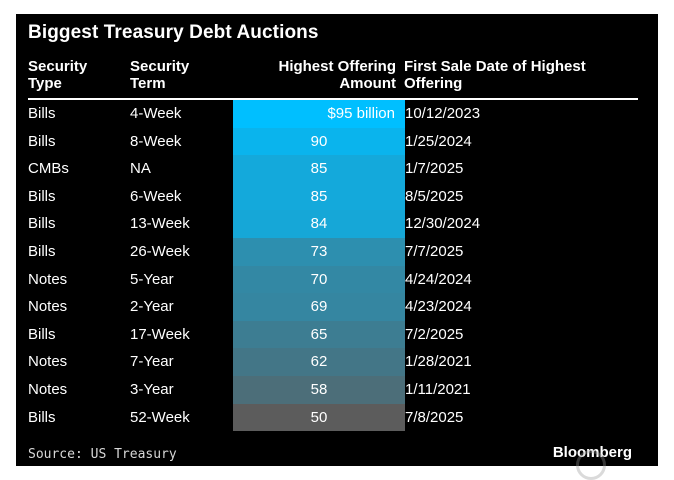 This screenshot has width=674, height=480. What do you see at coordinates (173, 32) in the screenshot?
I see `chart-title: Biggest Treasury Debt Auctions` at bounding box center [173, 32].